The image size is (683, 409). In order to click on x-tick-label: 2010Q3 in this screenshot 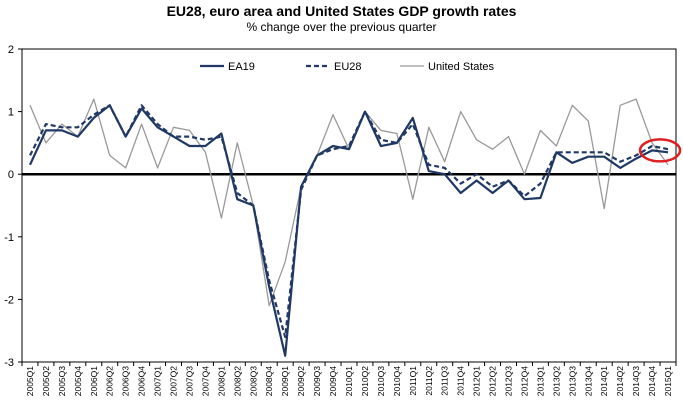, I will do `click(381, 381)`.